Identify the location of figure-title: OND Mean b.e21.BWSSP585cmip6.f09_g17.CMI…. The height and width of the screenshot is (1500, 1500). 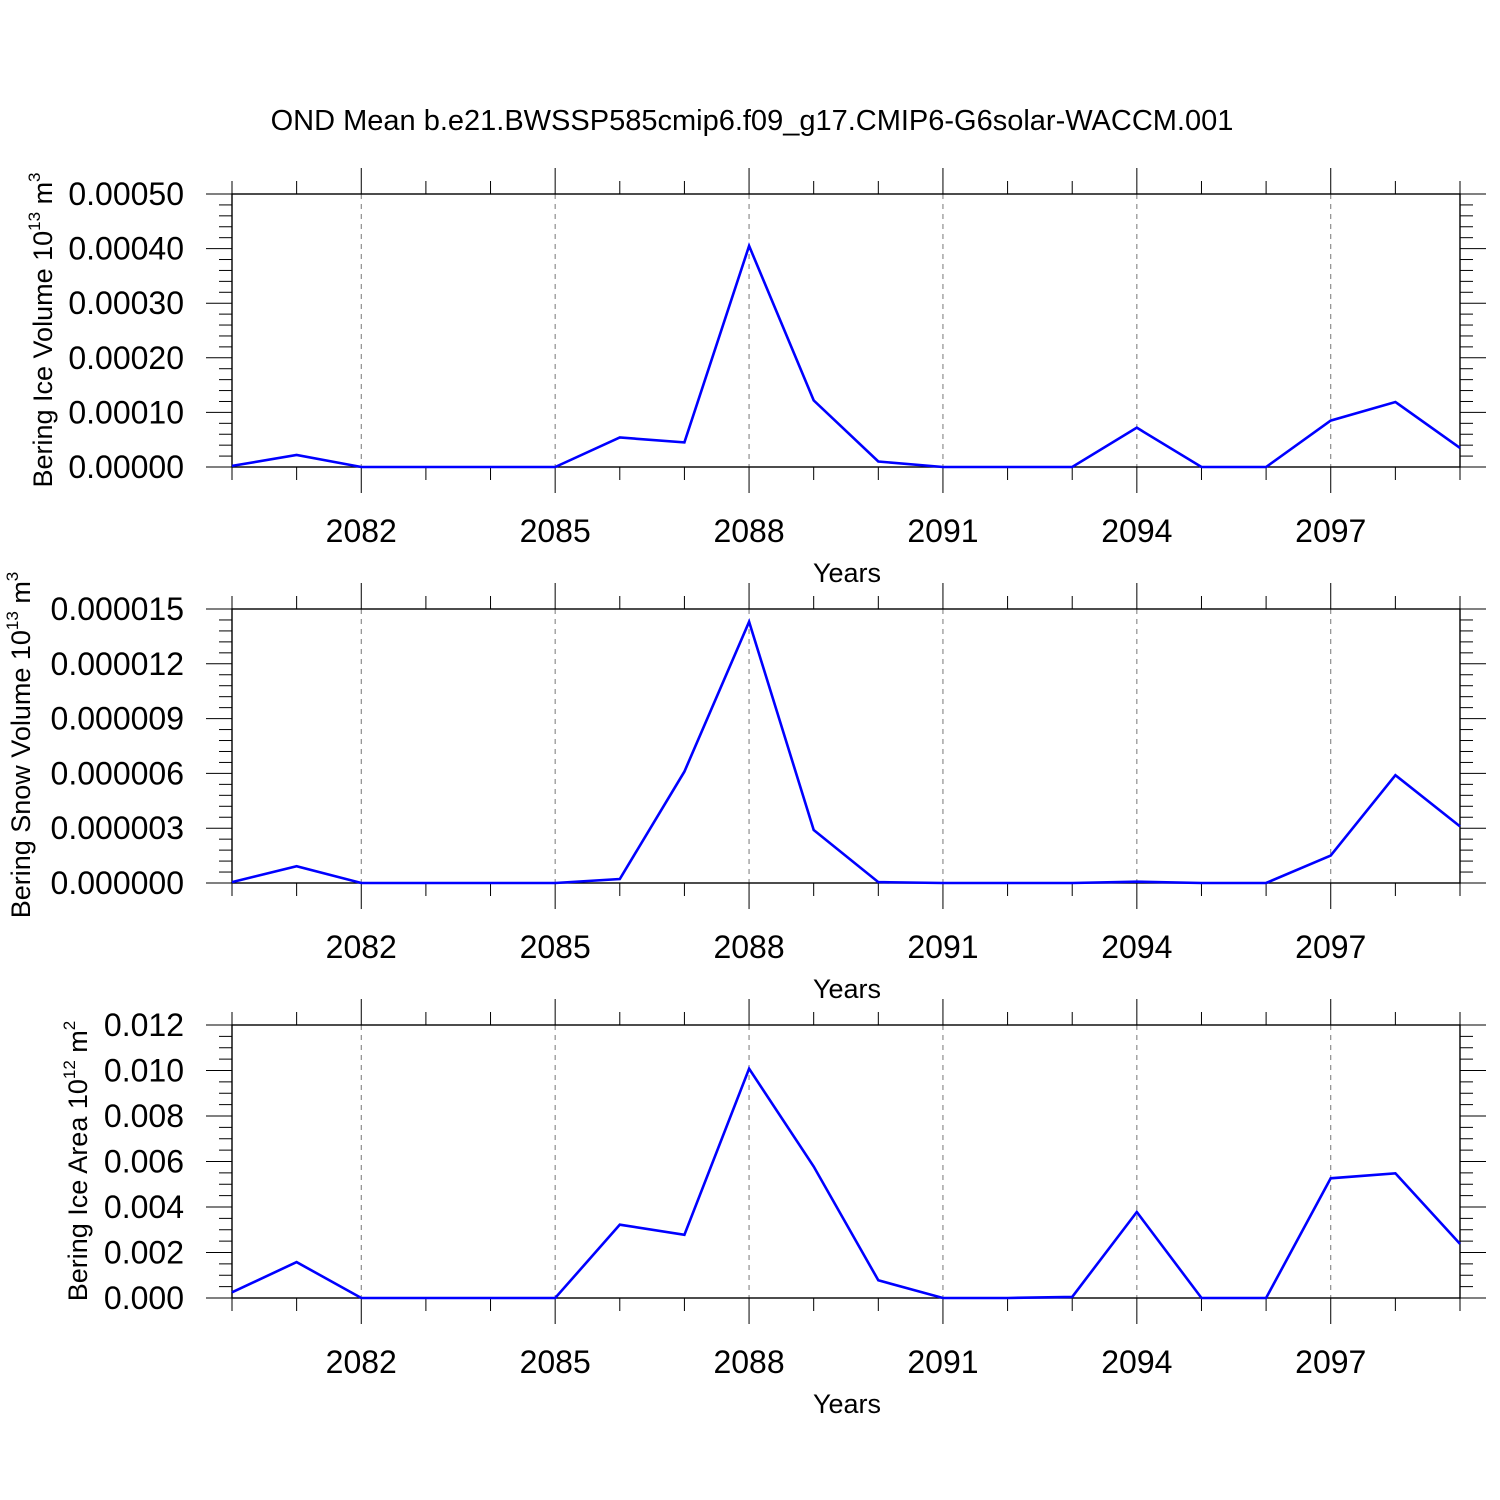
(752, 121).